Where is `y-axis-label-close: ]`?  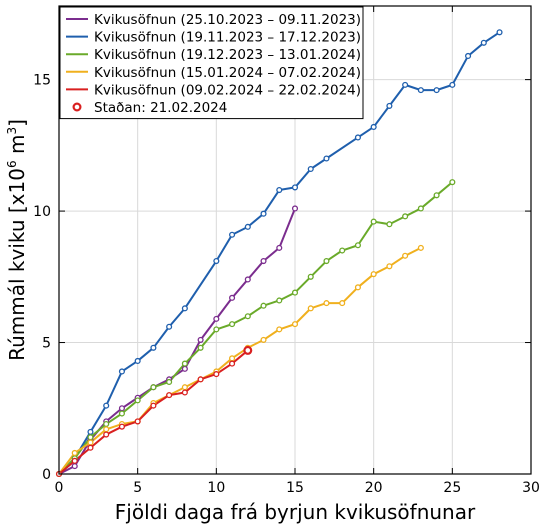 y-axis-label-close: ] is located at coordinates (17, 123).